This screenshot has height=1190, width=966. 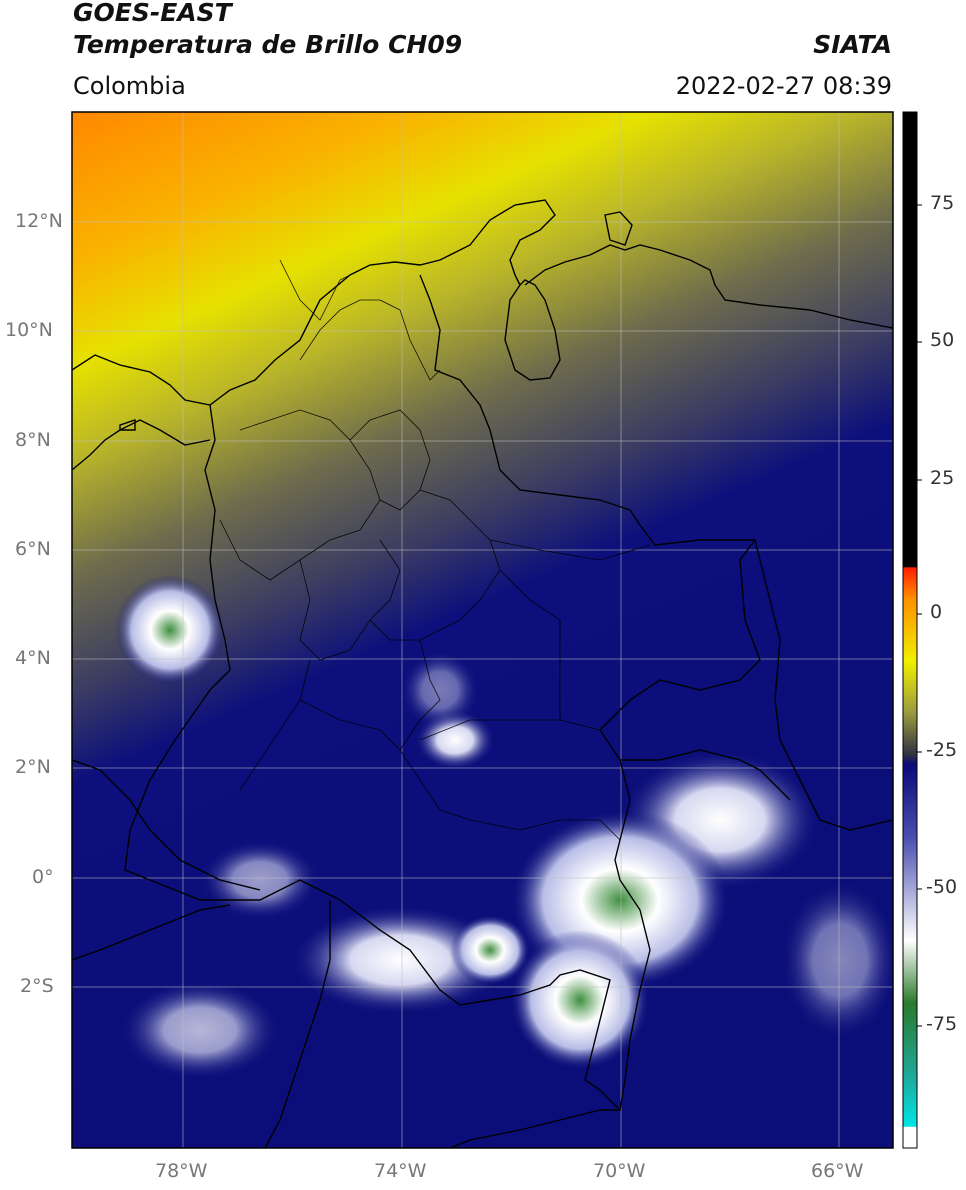 What do you see at coordinates (400, 1171) in the screenshot?
I see `lon-tick-label: 74°W` at bounding box center [400, 1171].